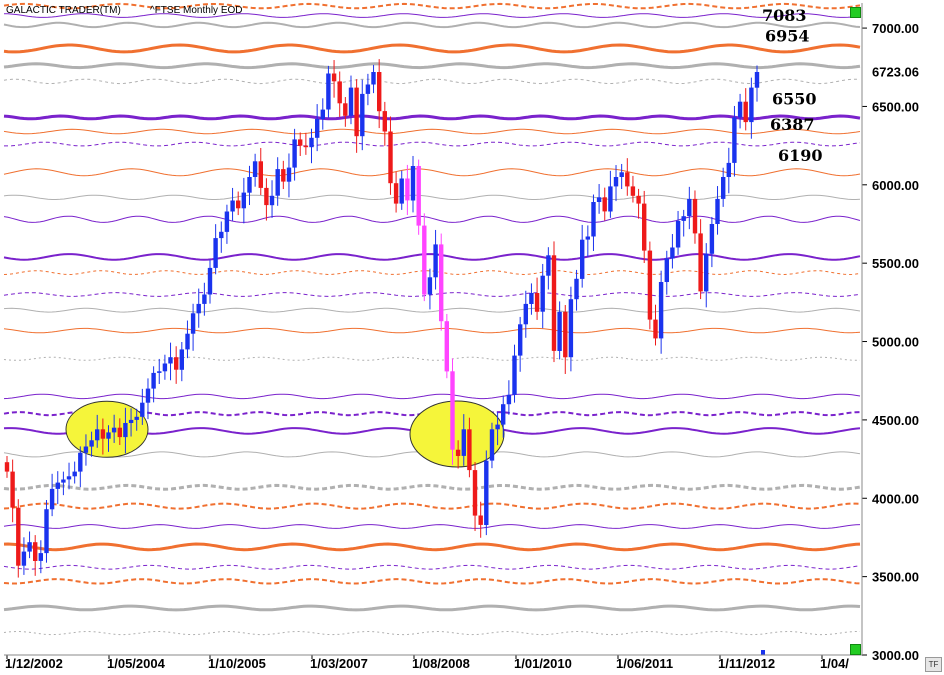 Image resolution: width=944 pixels, height=675 pixels. I want to click on app-title: GALACTIC TRADER(TM), so click(63, 10).